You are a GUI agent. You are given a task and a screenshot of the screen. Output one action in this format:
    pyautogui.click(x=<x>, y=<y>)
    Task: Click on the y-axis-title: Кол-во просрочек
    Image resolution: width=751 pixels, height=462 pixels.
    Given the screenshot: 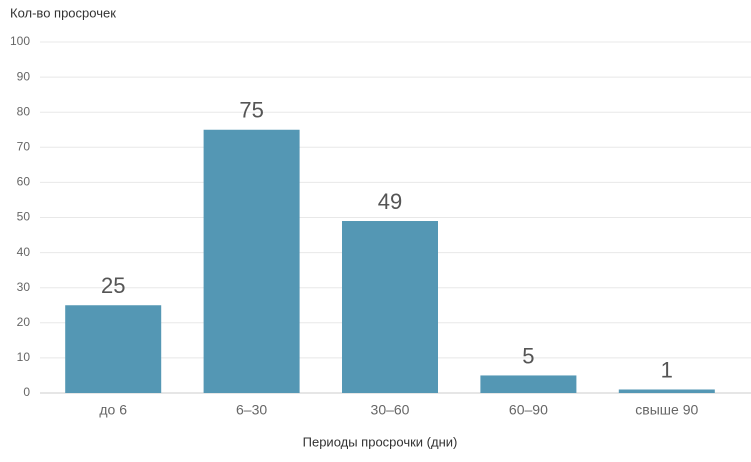 What is the action you would take?
    pyautogui.click(x=63, y=12)
    